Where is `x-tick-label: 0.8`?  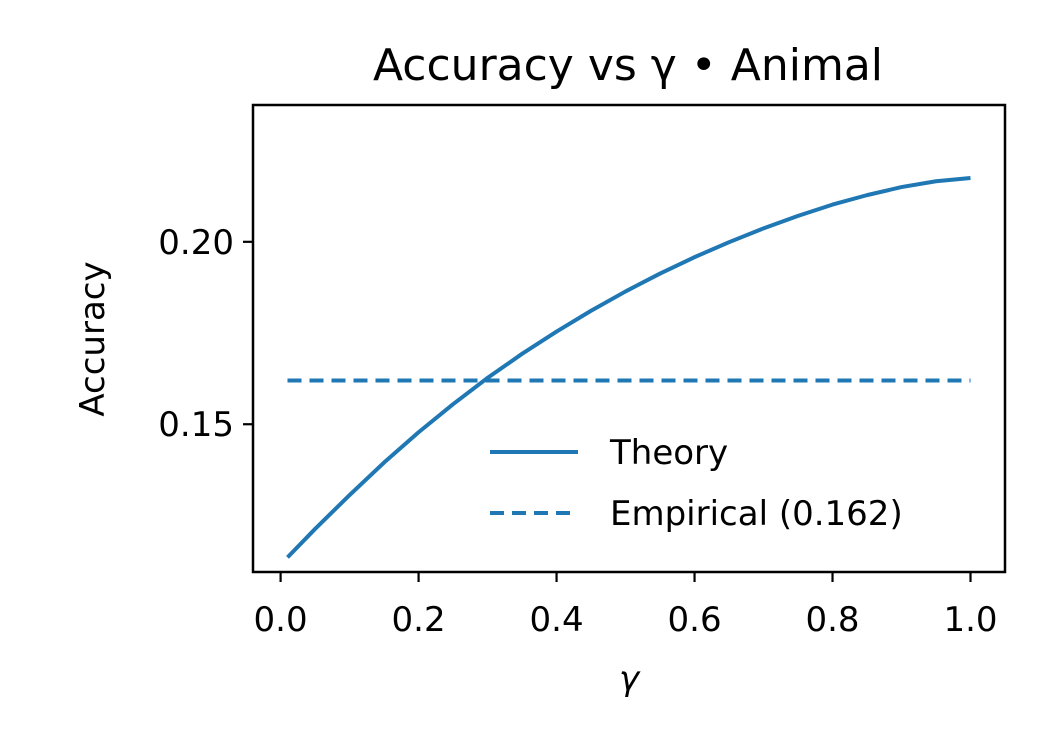
x-tick-label: 0.8 is located at coordinates (832, 620).